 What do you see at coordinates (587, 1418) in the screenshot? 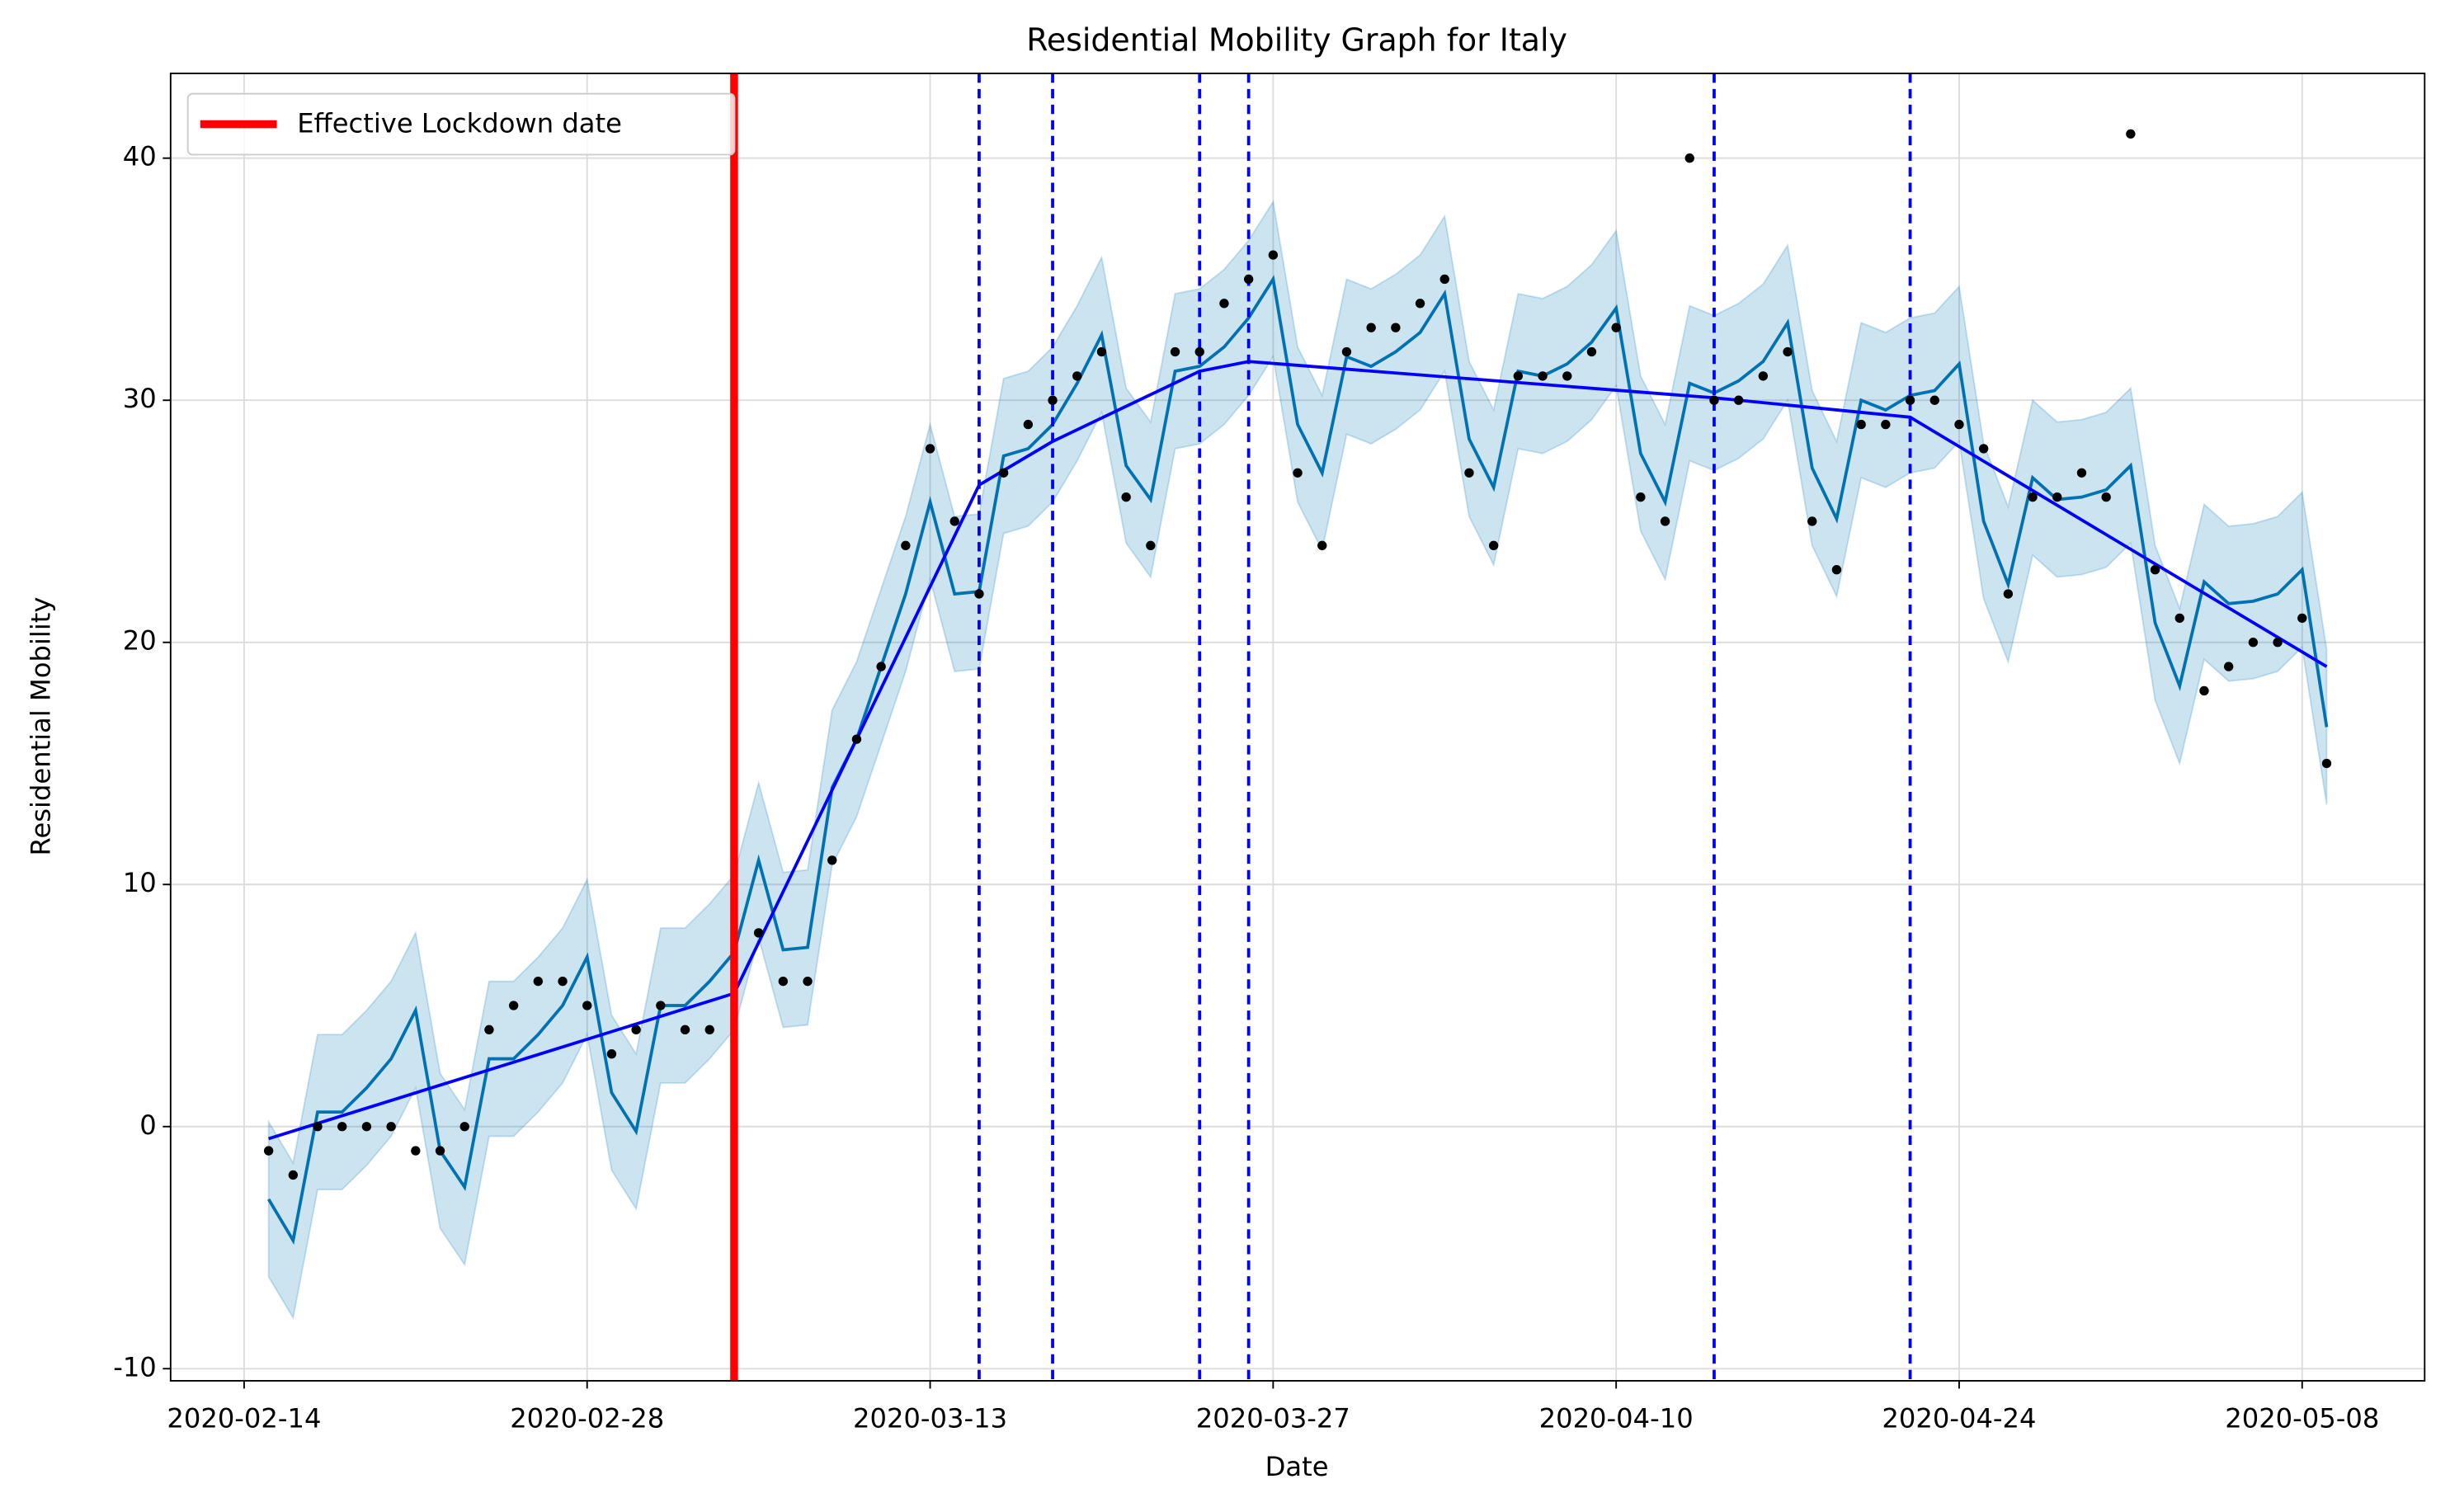
I see `x-tick-label: 2020-02-28` at bounding box center [587, 1418].